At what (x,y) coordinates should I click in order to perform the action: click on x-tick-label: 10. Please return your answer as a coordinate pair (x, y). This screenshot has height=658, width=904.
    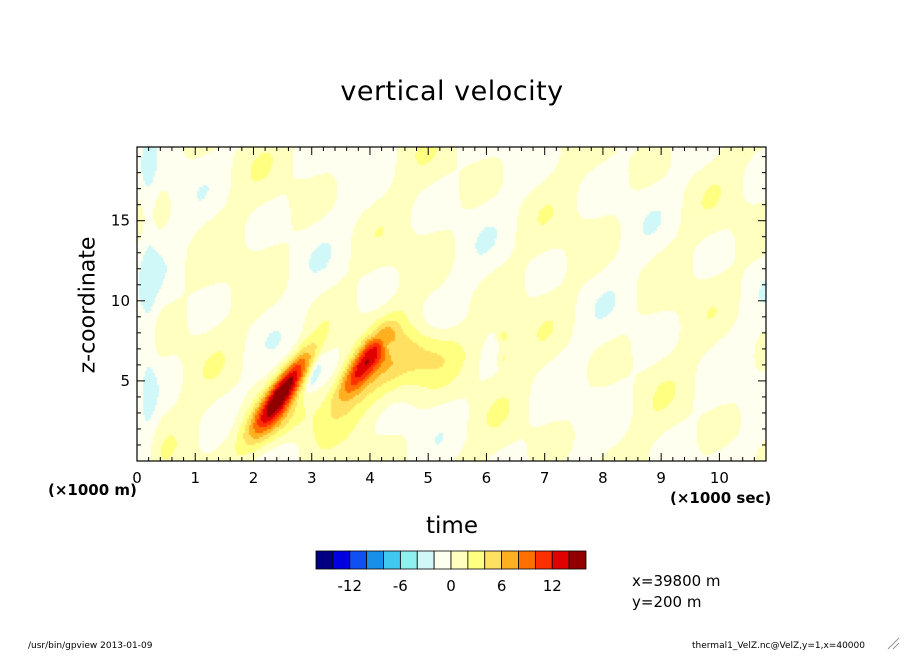
    Looking at the image, I should click on (719, 478).